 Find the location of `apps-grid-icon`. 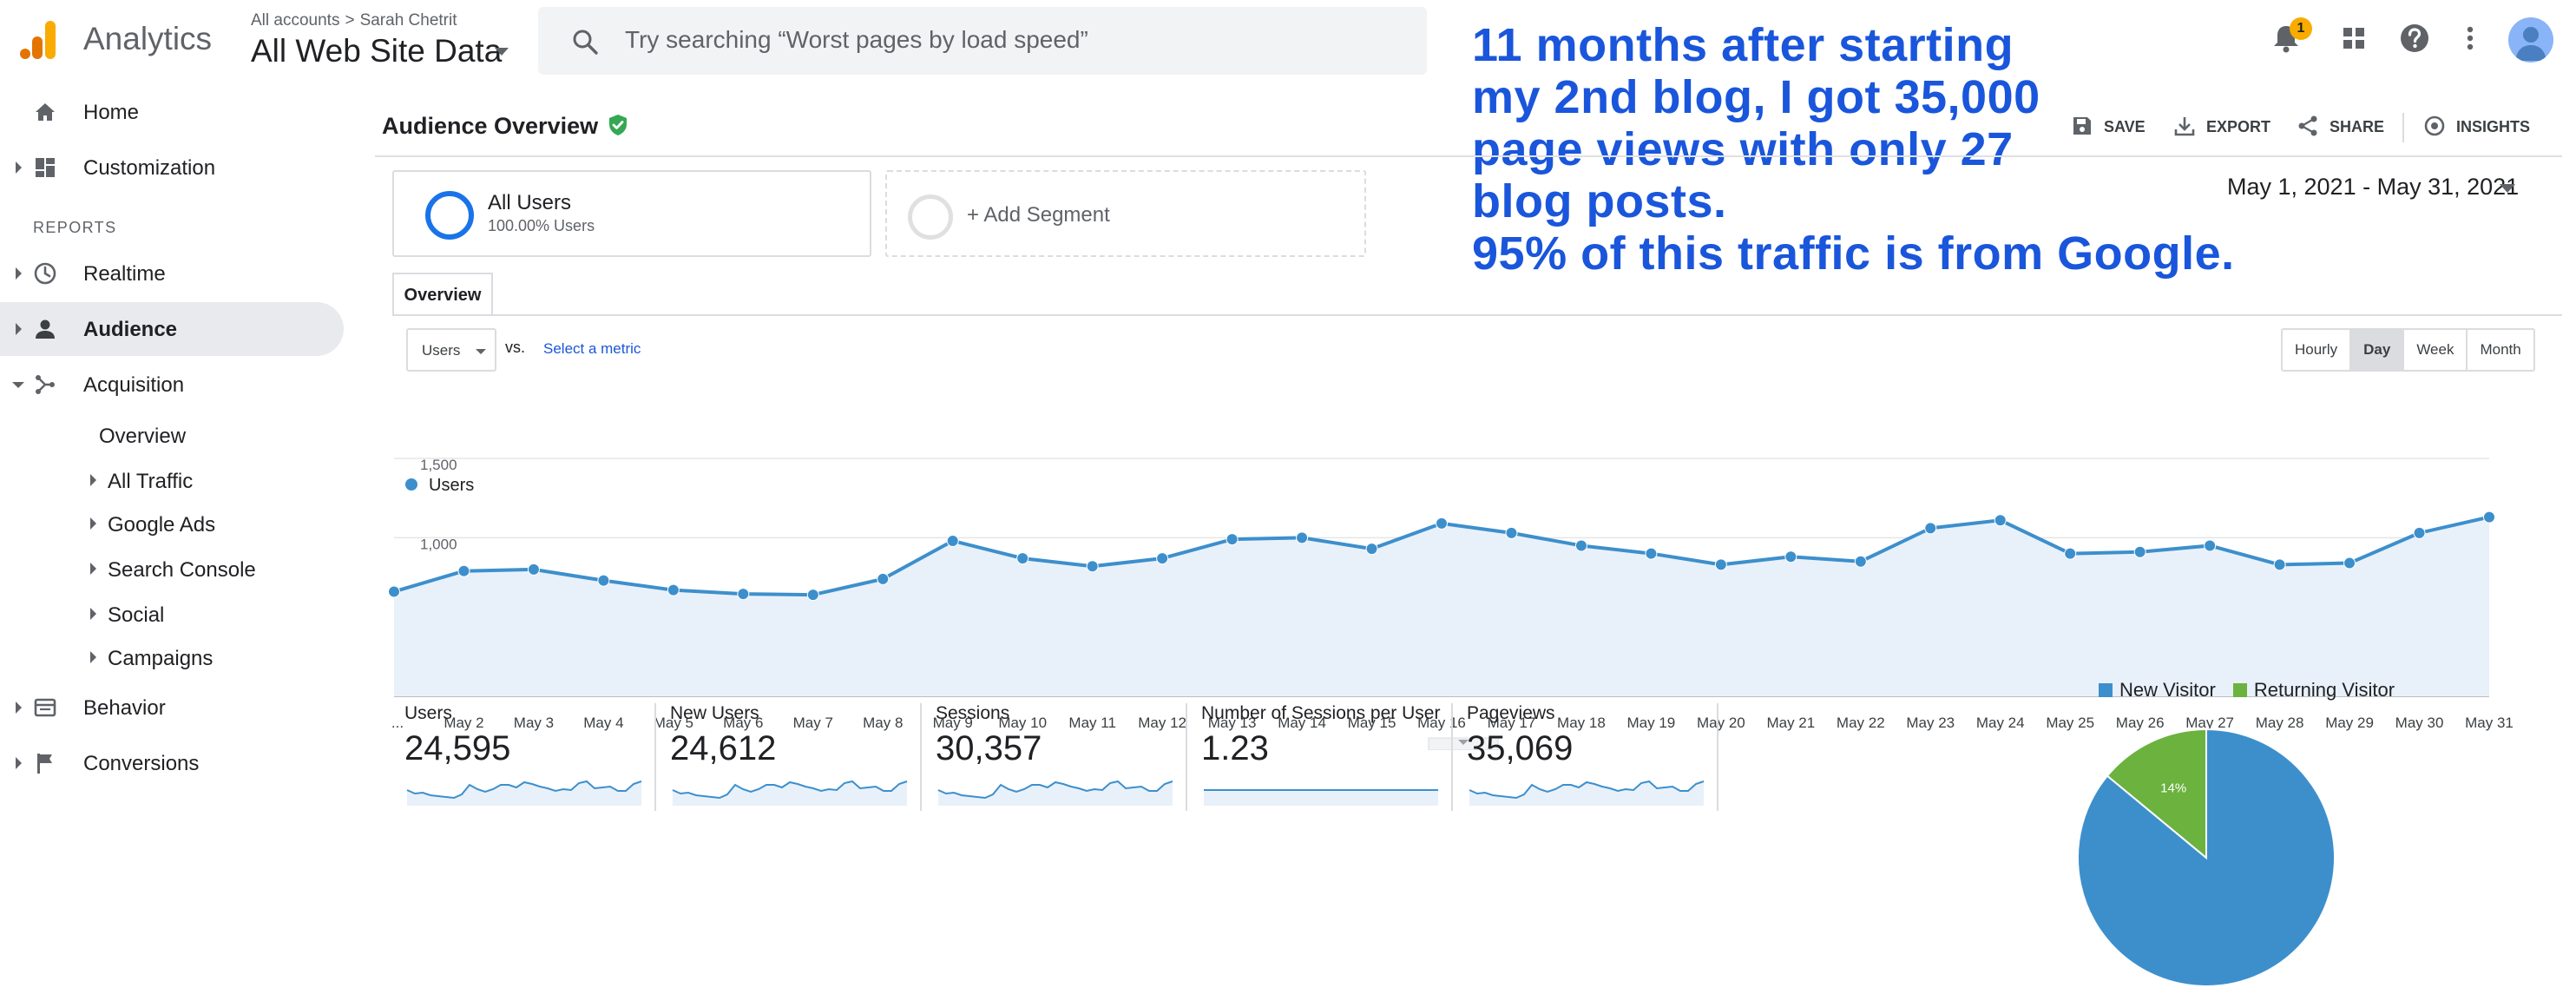

apps-grid-icon is located at coordinates (2354, 38).